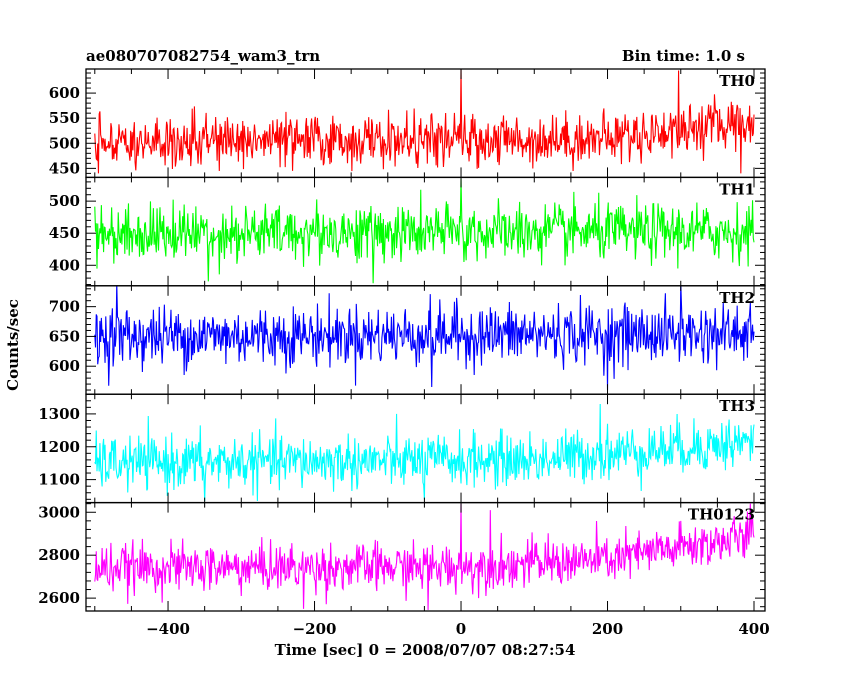 Image resolution: width=850 pixels, height=680 pixels. Describe the element at coordinates (64, 118) in the screenshot. I see `y-tick-label: 550` at that location.